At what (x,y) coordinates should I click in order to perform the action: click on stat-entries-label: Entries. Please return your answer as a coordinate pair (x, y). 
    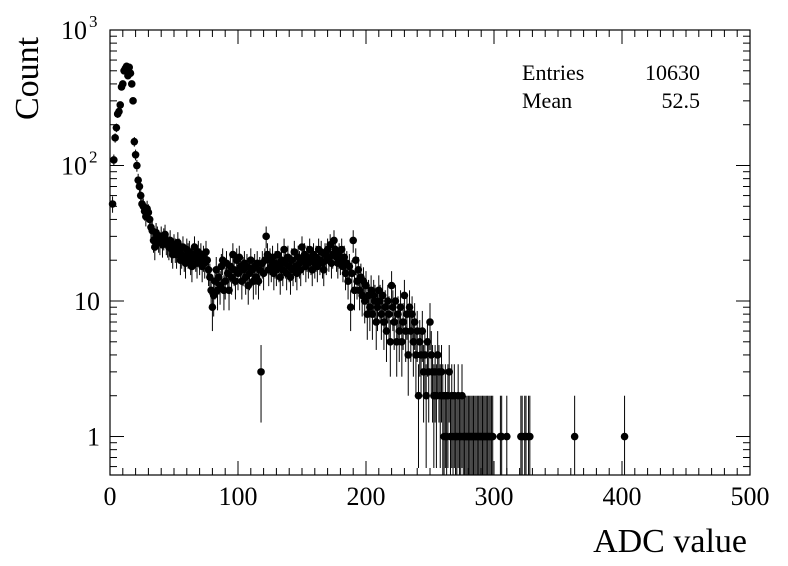
    Looking at the image, I should click on (553, 72).